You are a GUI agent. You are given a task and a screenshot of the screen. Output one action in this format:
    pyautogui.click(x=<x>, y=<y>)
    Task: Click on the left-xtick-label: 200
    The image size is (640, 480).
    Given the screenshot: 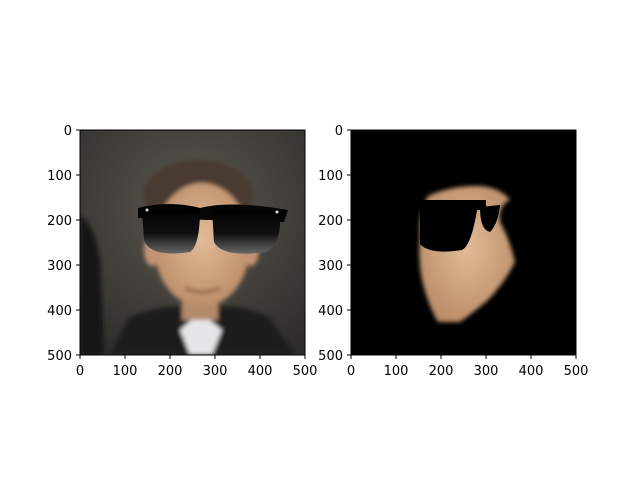 What is the action you would take?
    pyautogui.click(x=170, y=371)
    